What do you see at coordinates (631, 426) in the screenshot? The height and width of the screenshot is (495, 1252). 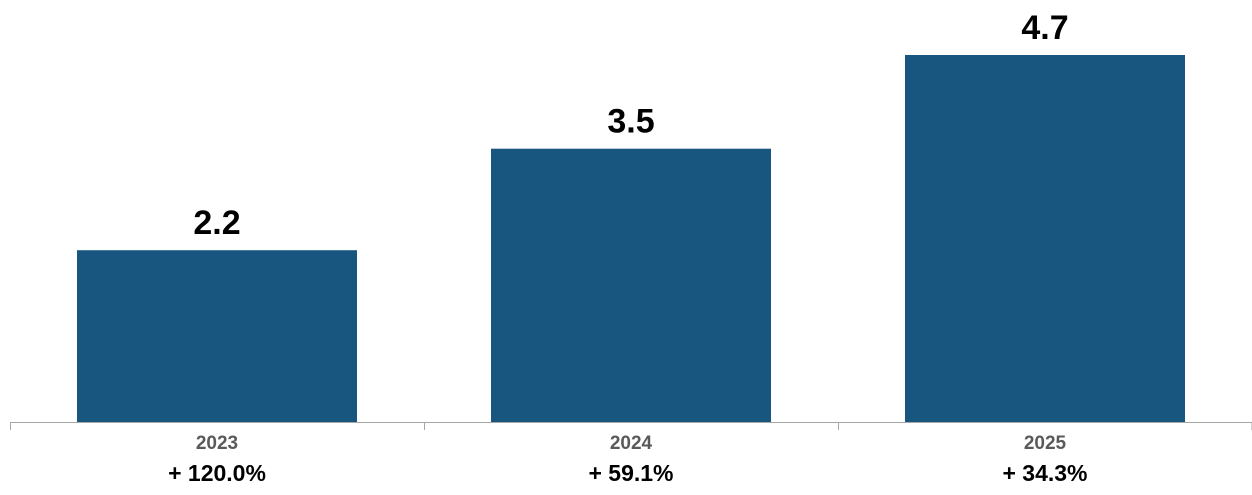 I see `x-axis` at bounding box center [631, 426].